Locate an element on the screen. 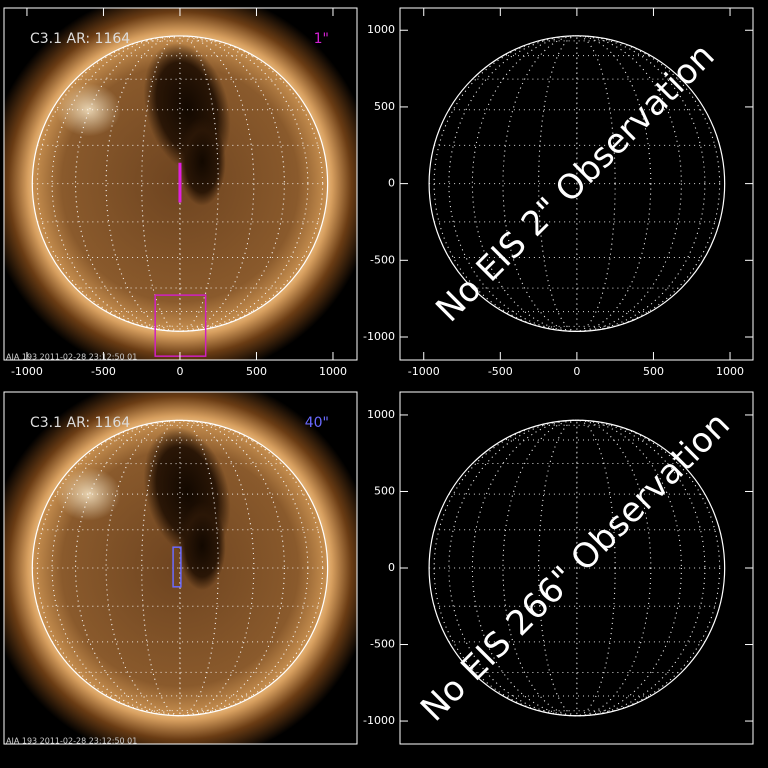 This screenshot has height=768, width=768. scale-label: 1" is located at coordinates (321, 39).